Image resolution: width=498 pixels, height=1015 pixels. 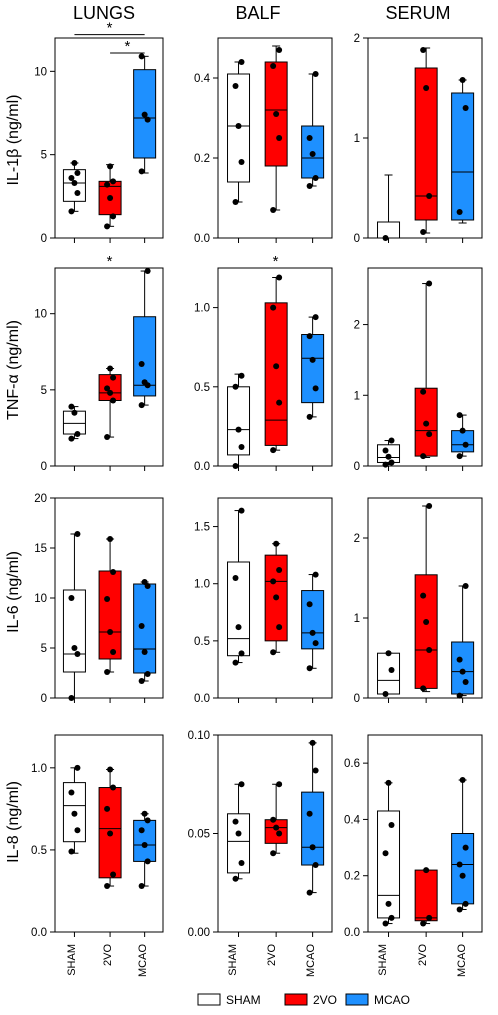 I want to click on panel-r2-c2: 0 1 2, so click(x=418, y=601).